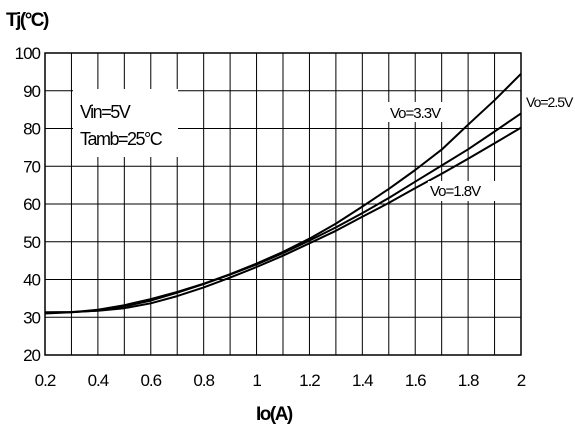 This screenshot has height=431, width=575. Describe the element at coordinates (45, 380) in the screenshot. I see `x-tick-label: 0.2` at that location.